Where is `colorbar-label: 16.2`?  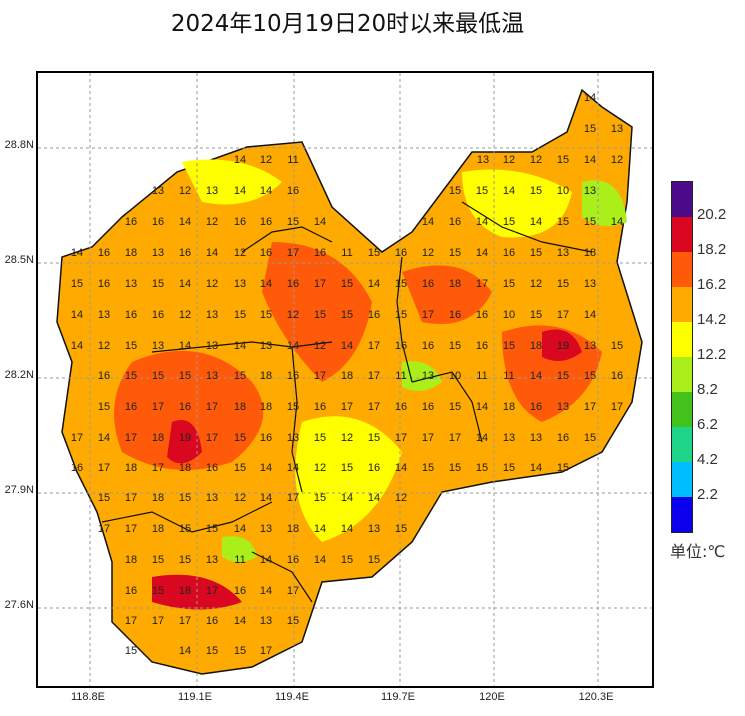
colorbar-label: 16.2 is located at coordinates (712, 284).